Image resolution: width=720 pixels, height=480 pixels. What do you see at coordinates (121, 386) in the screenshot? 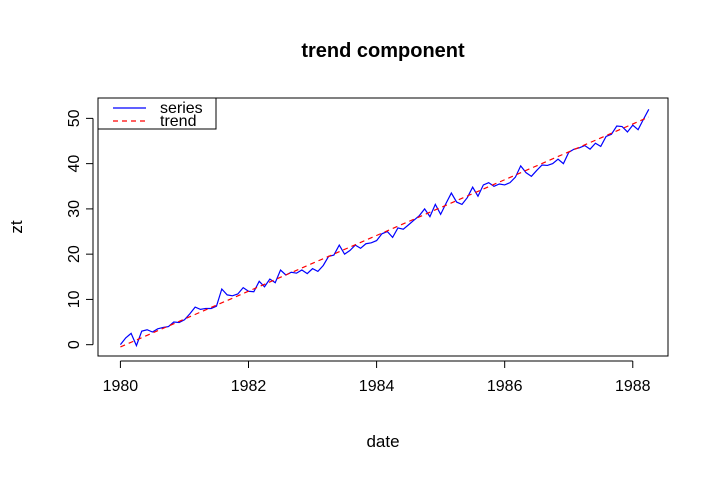
I see `x-tick-label: 1980` at bounding box center [121, 386].